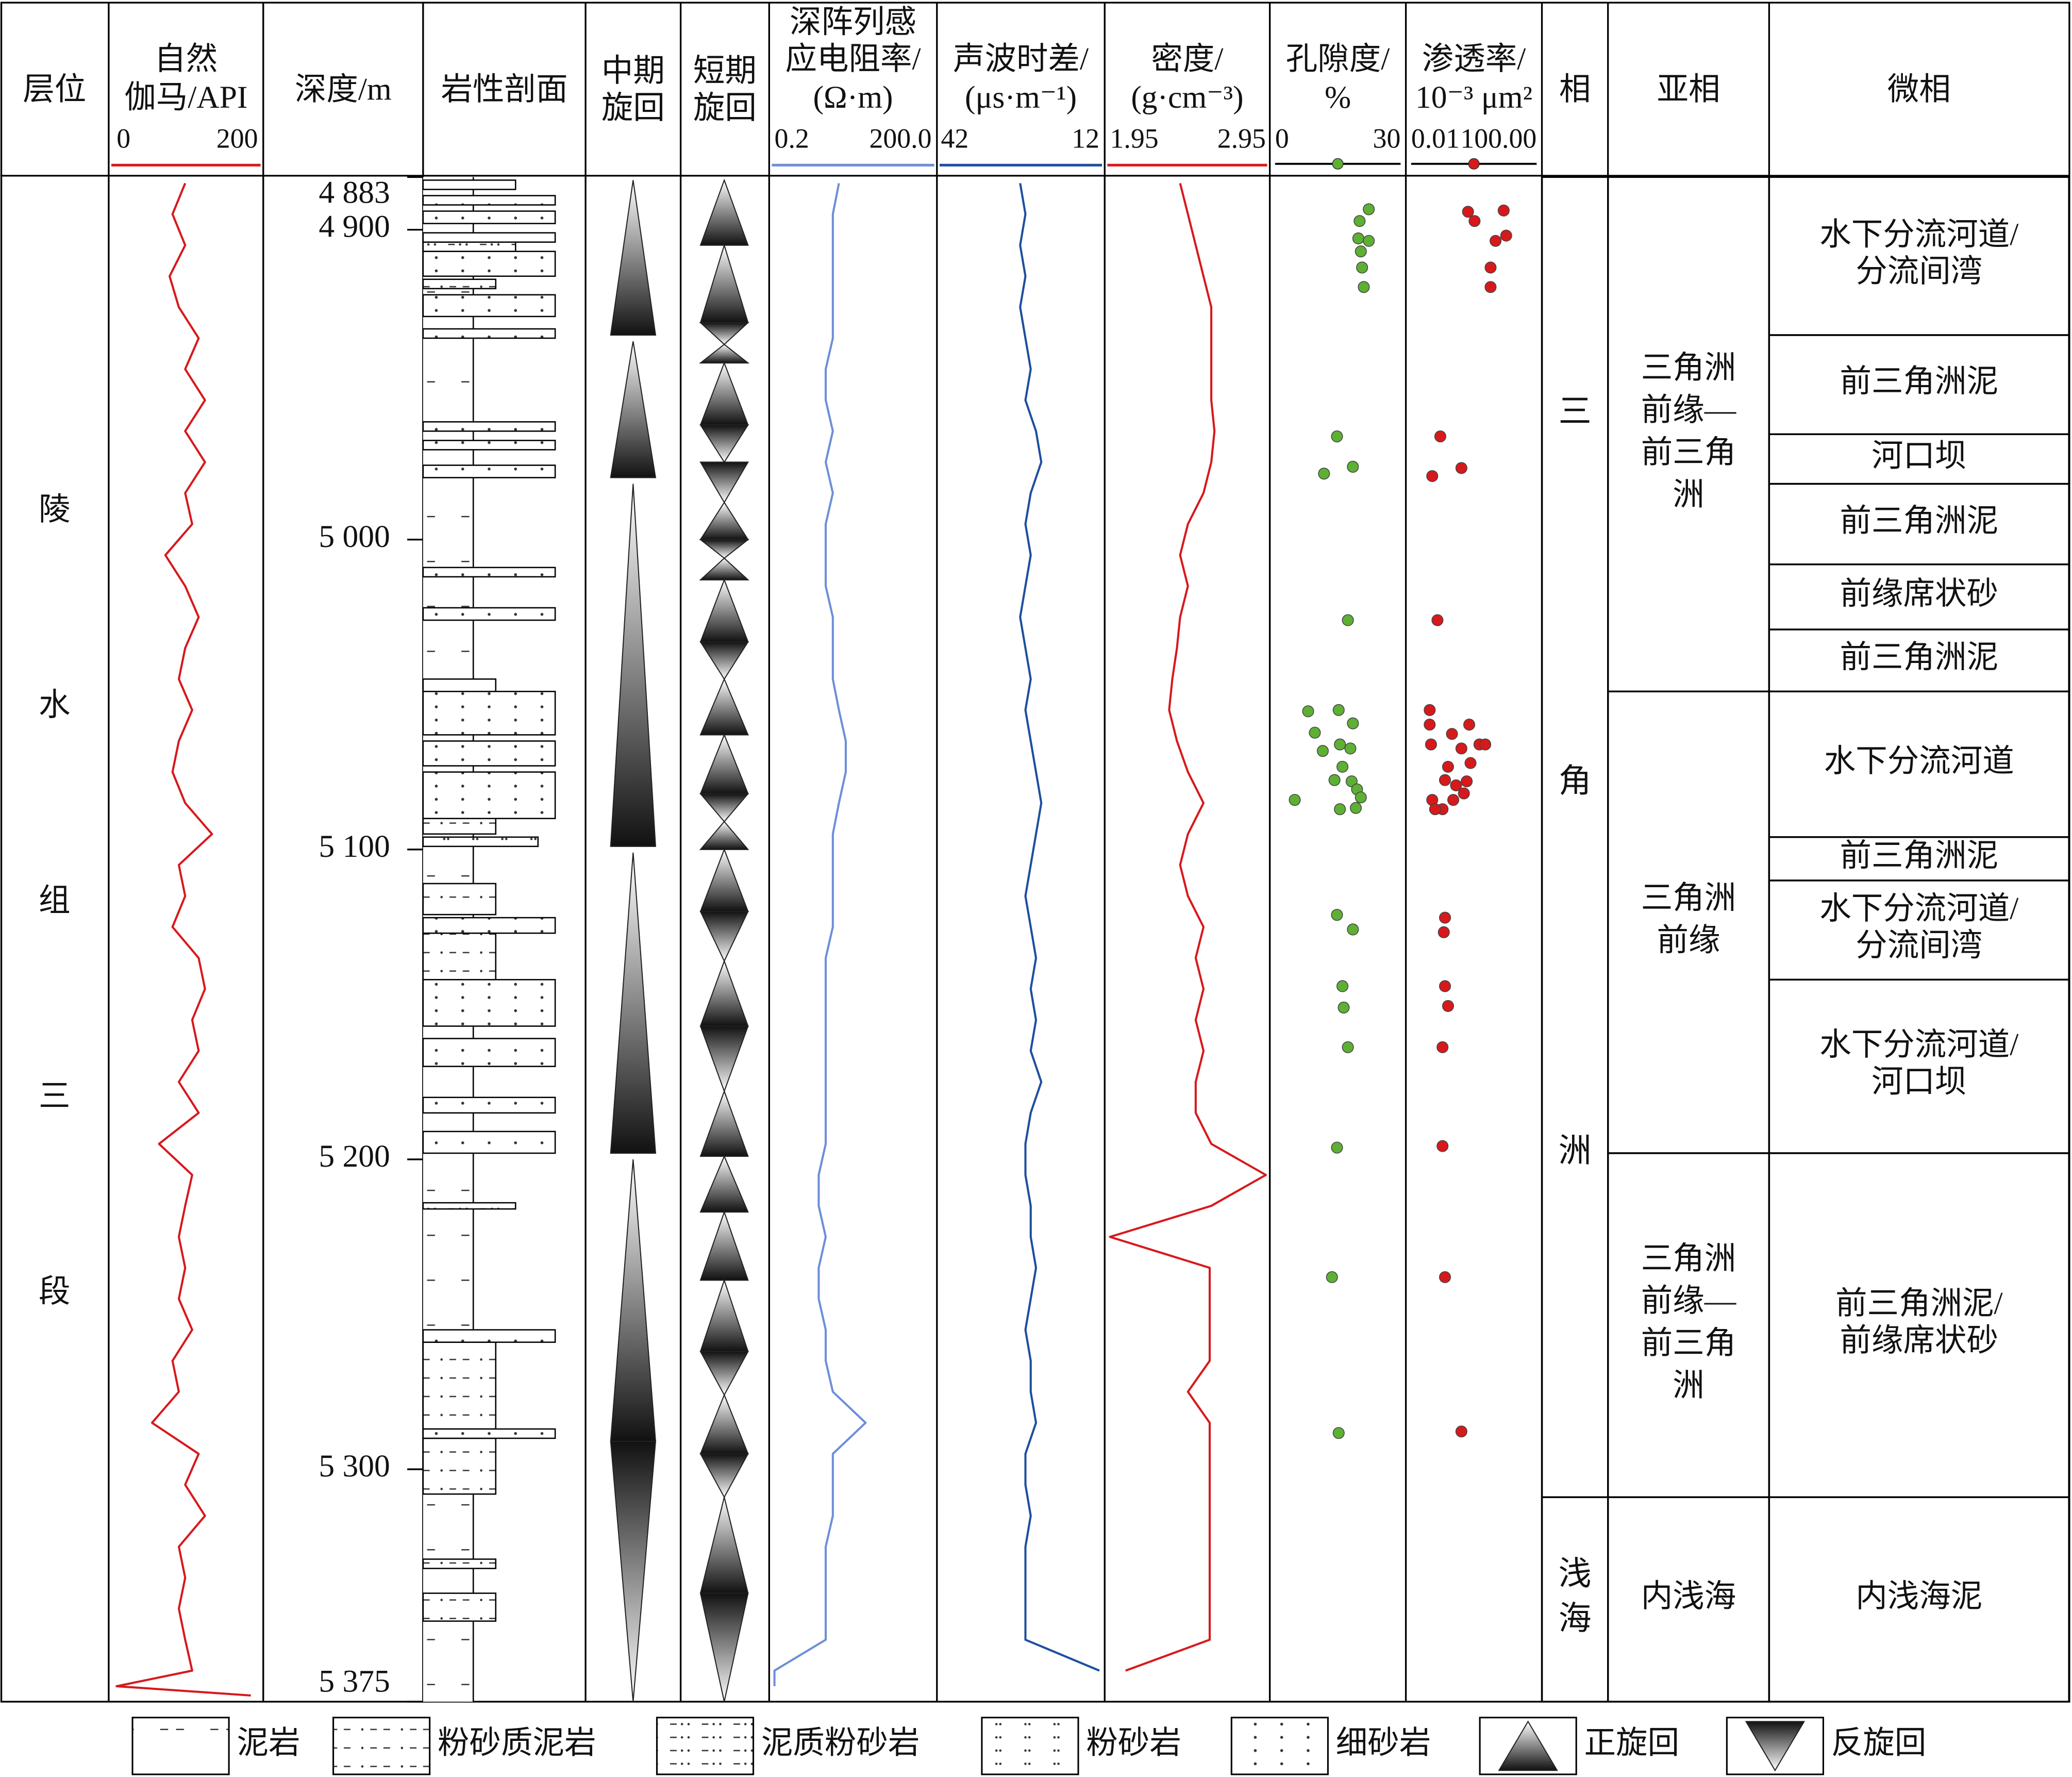  I want to click on scale-label: 0.01, so click(1435, 138).